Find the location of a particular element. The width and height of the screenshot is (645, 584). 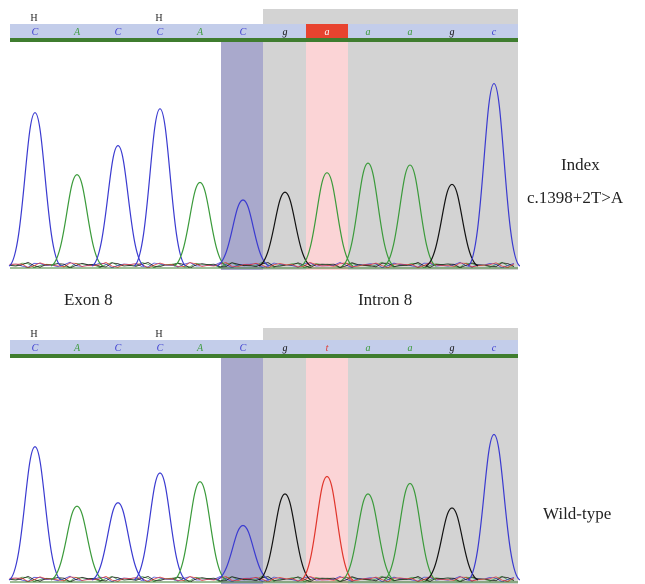

index-label: Index is located at coordinates (580, 164).